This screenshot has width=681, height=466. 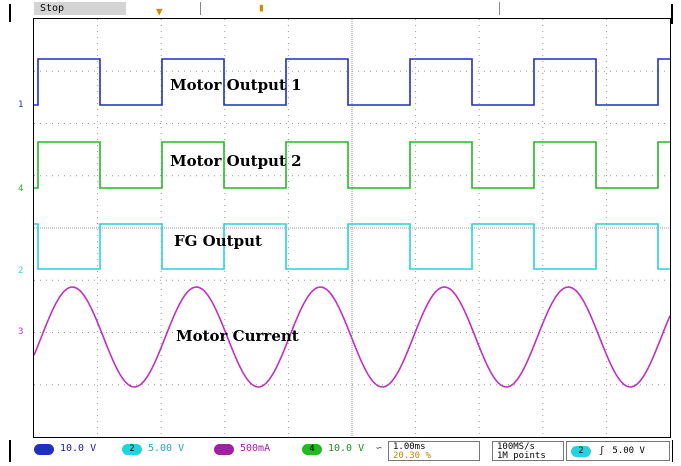 I want to click on trigger-box: 2 ʃ 5.00 V, so click(x=618, y=451).